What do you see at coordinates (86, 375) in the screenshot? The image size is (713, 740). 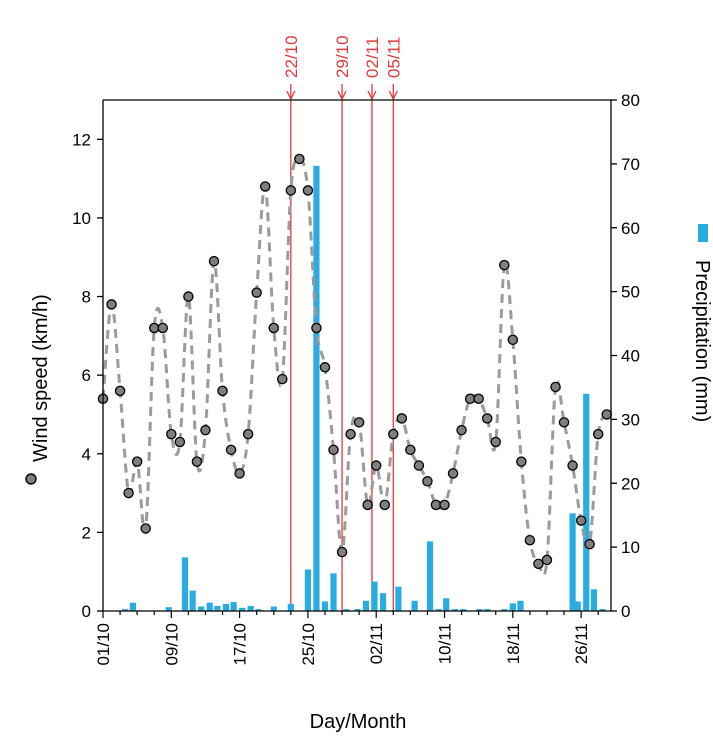 I see `left-tick-label: 6` at bounding box center [86, 375].